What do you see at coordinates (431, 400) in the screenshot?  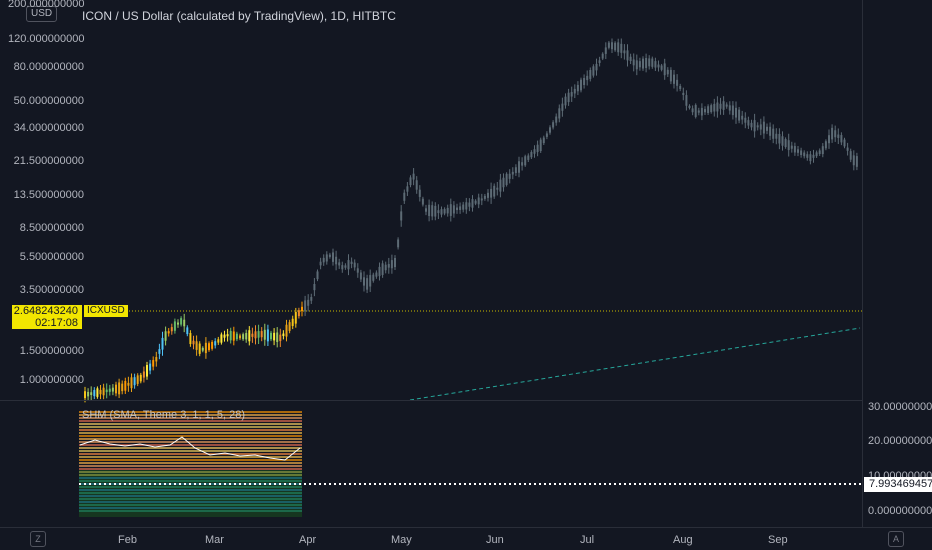 I see `pane-separator` at bounding box center [431, 400].